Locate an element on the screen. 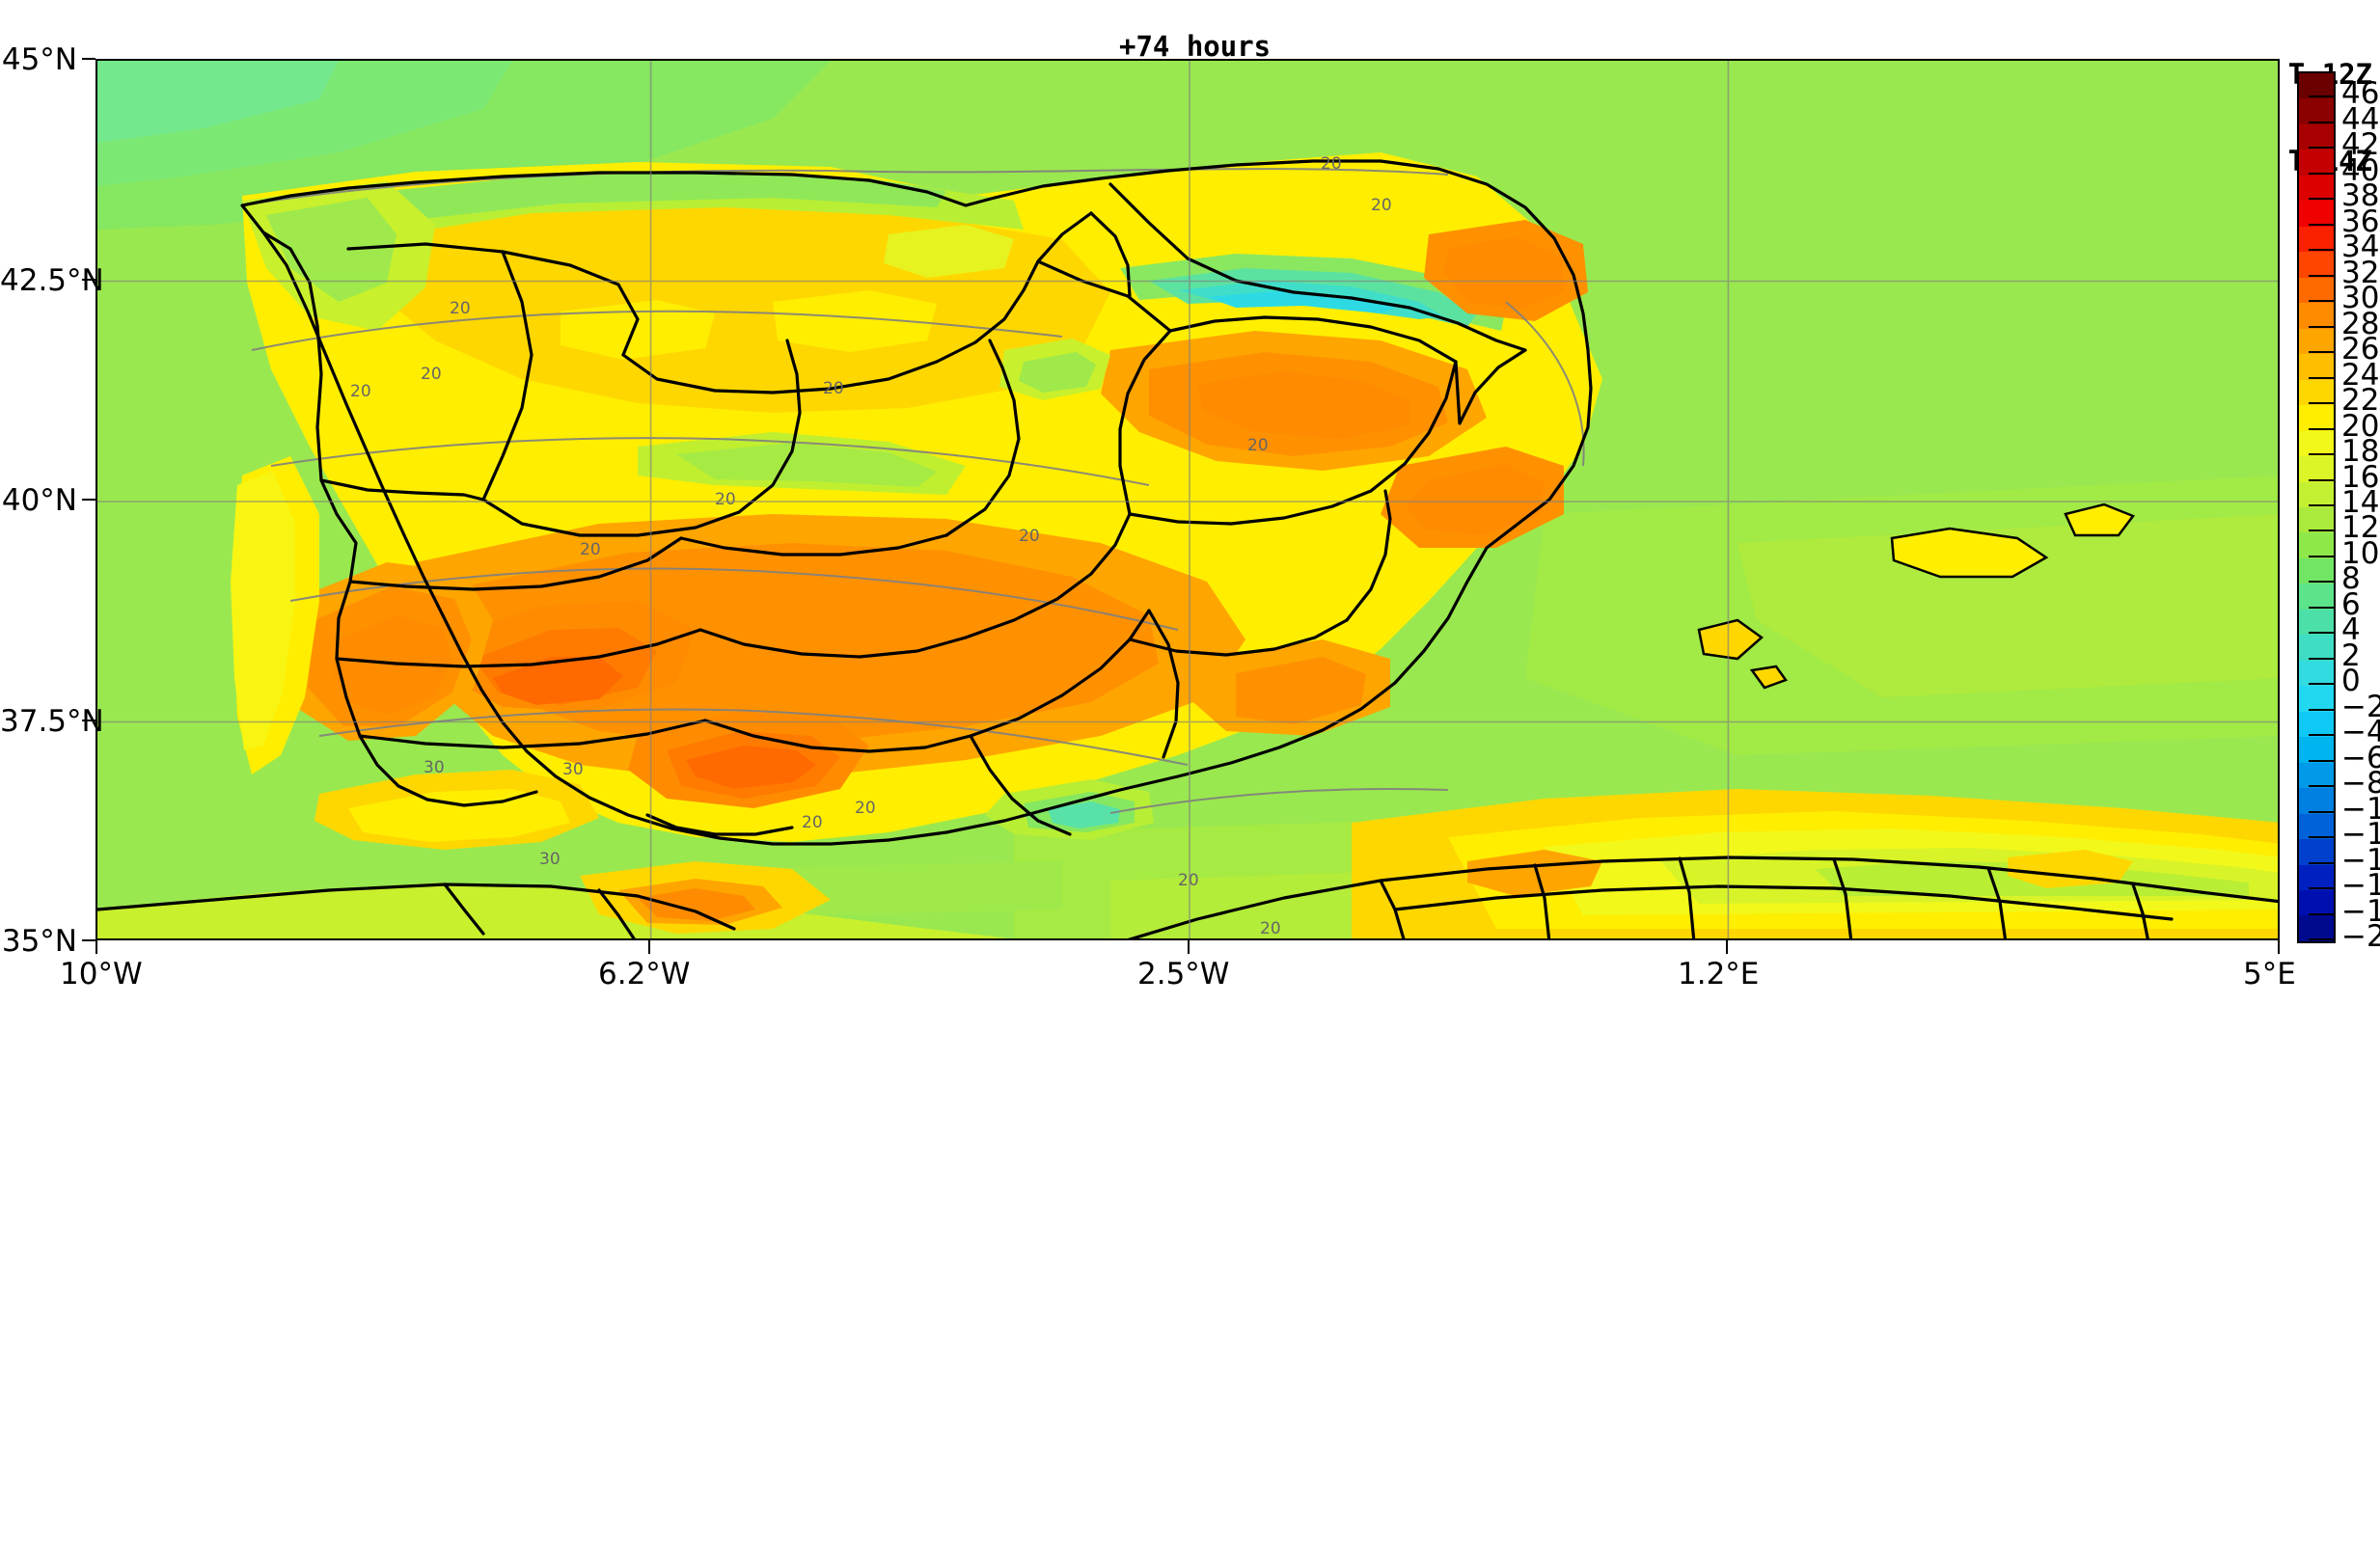  colorbar-tick-label: 24 is located at coordinates (2360, 375).